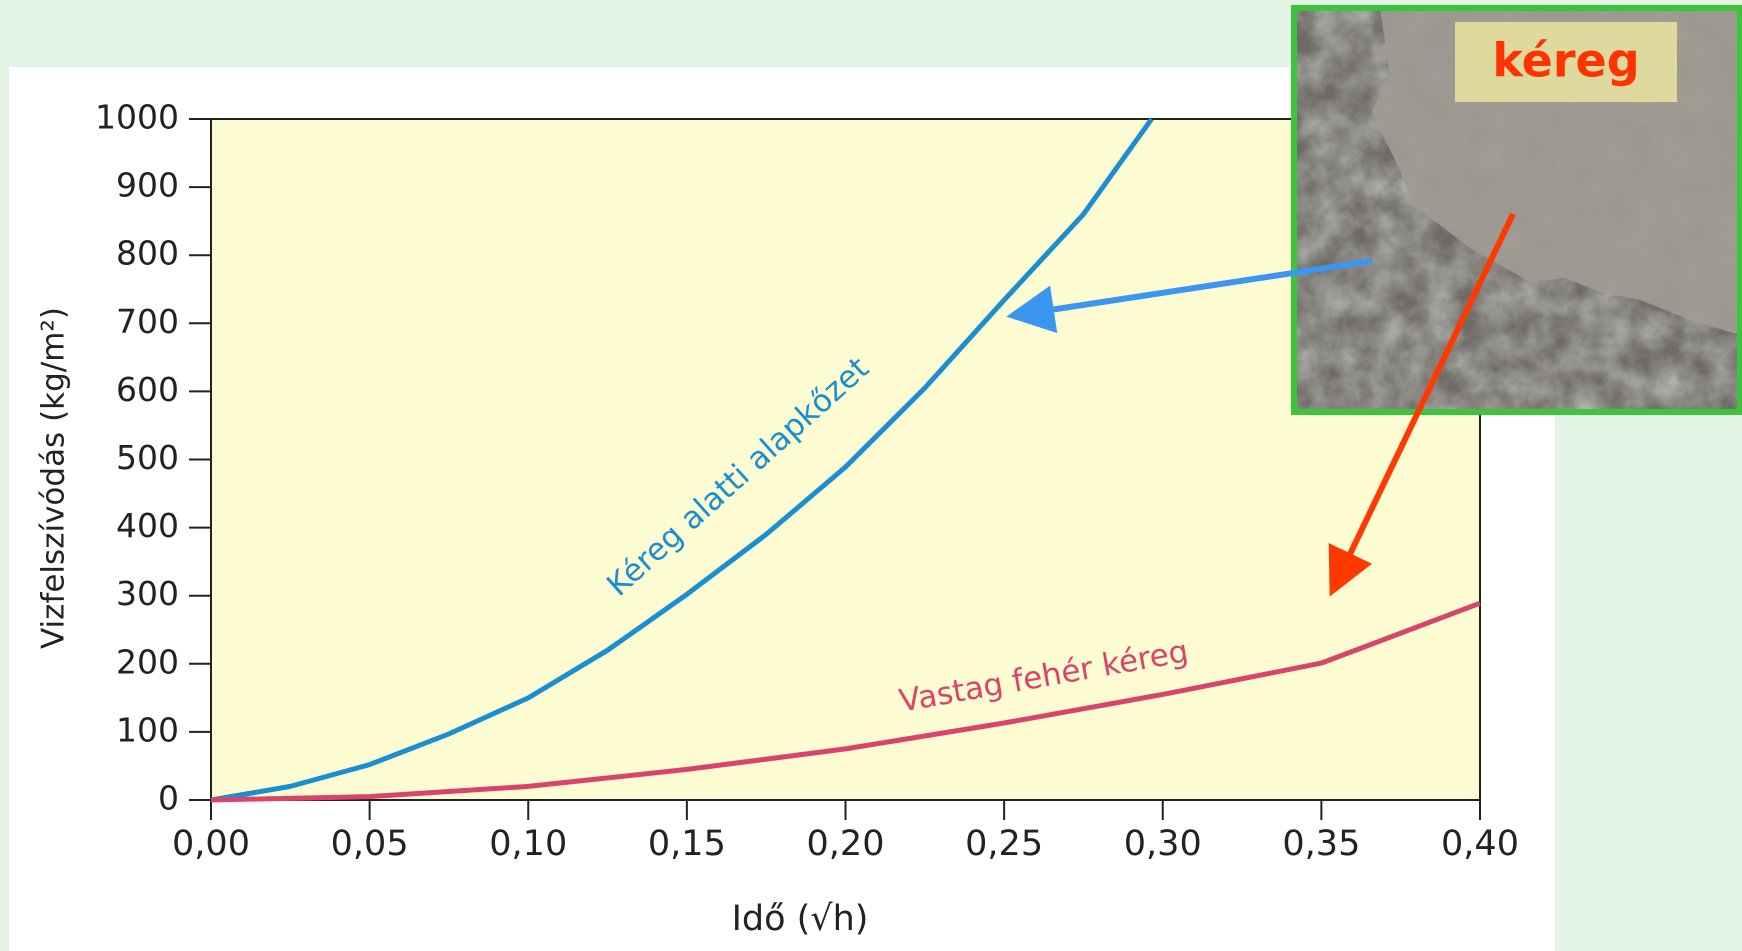 This screenshot has height=951, width=1742. I want to click on x-tick-label: 0,05, so click(370, 844).